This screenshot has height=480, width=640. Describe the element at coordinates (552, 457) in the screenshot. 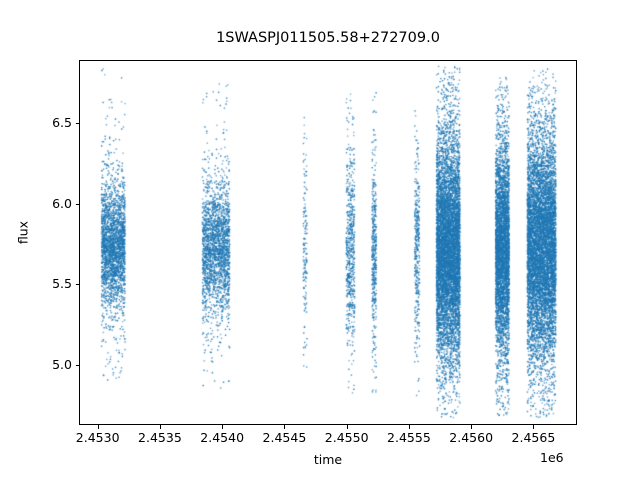

I see `x-axis-offset-text: 1e6` at that location.